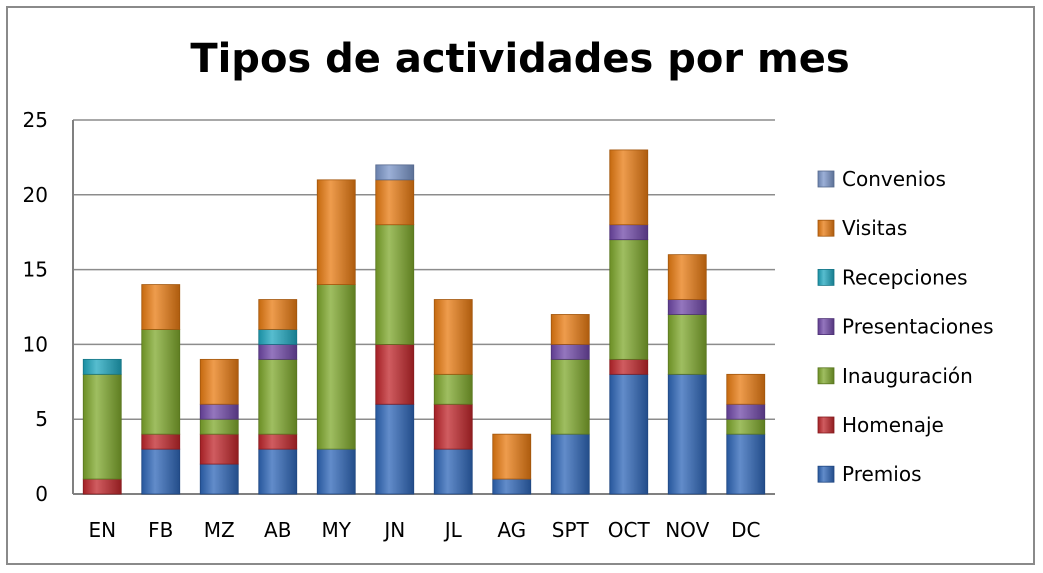  What do you see at coordinates (882, 474) in the screenshot?
I see `legend-label: Premios` at bounding box center [882, 474].